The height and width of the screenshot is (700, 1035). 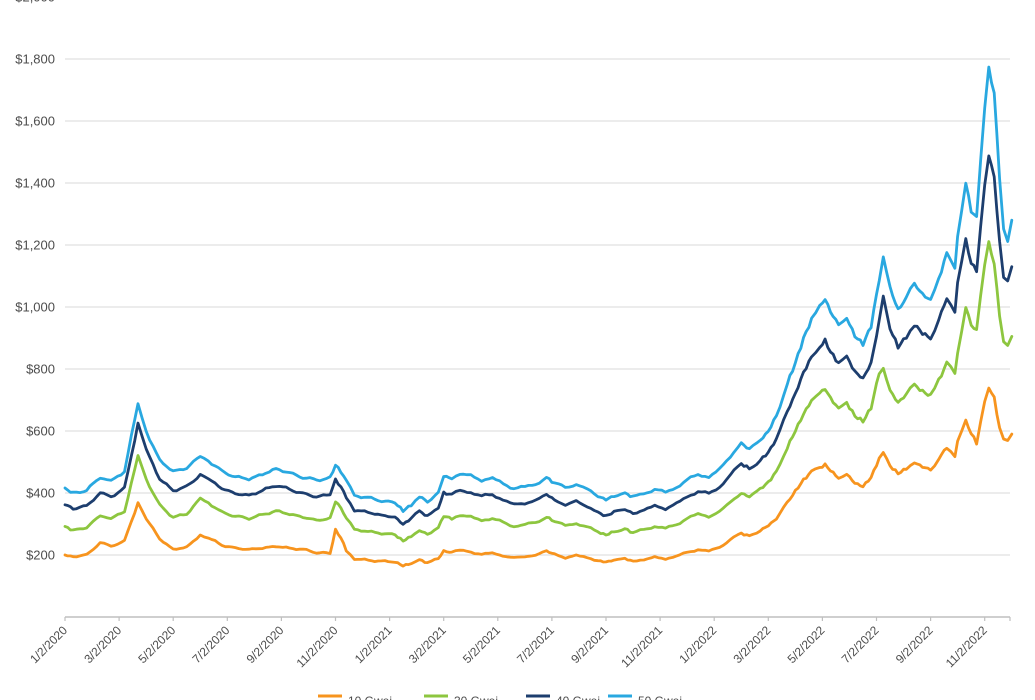 What do you see at coordinates (751, 644) in the screenshot?
I see `x-axis-tick-label: 3/2/2022` at bounding box center [751, 644].